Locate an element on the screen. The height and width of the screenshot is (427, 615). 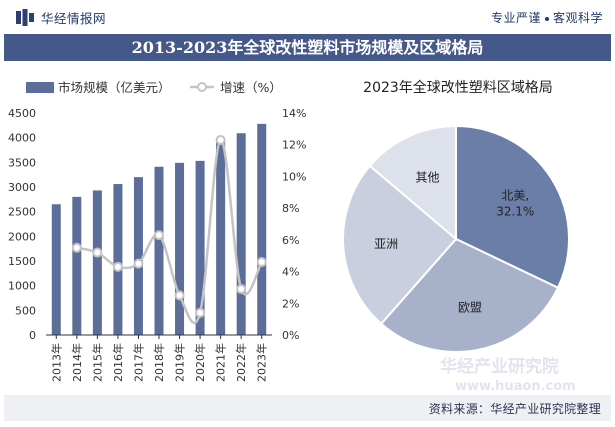
x-tick-label: 2022年 is located at coordinates (241, 362).